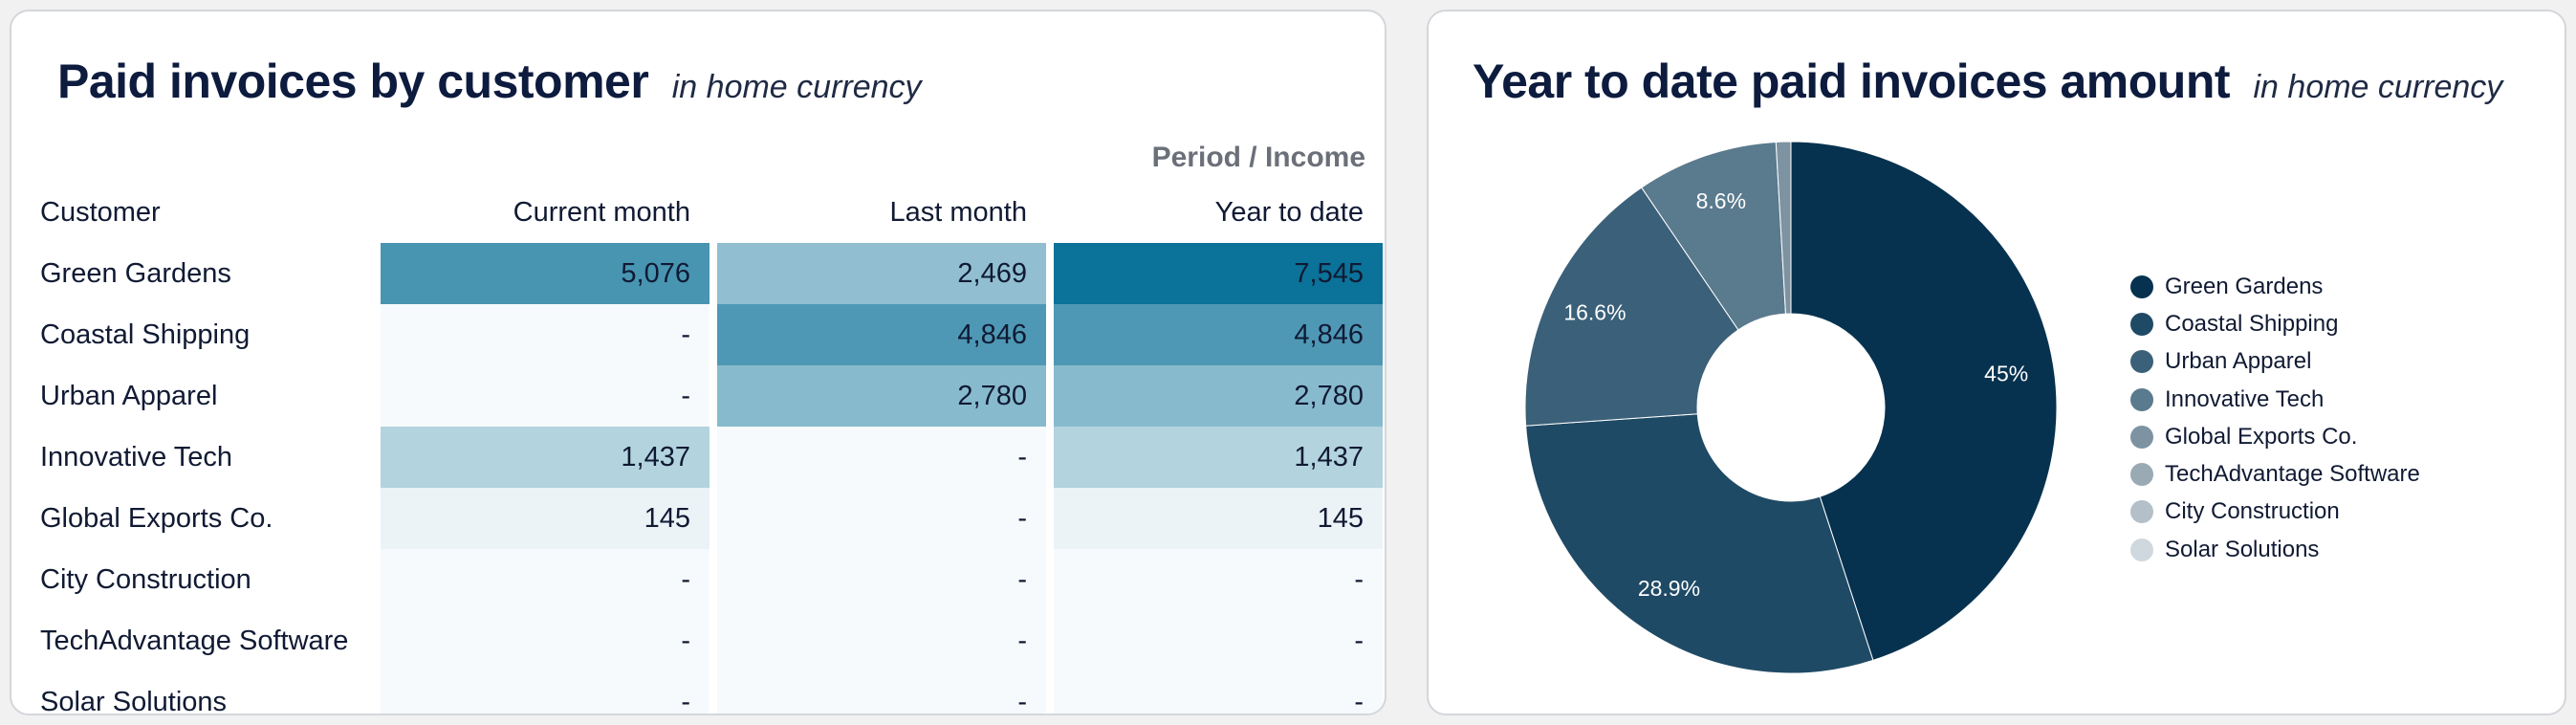 The width and height of the screenshot is (2576, 725). I want to click on legend-item: Green Gardens, so click(2275, 286).